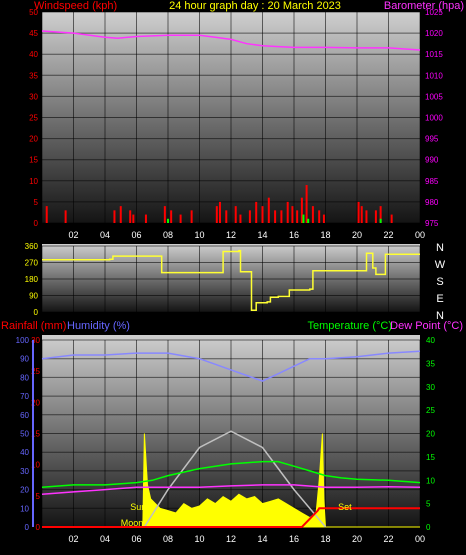 The height and width of the screenshot is (555, 466). What do you see at coordinates (432, 139) in the screenshot?
I see `barometer-tick-label: 995` at bounding box center [432, 139].